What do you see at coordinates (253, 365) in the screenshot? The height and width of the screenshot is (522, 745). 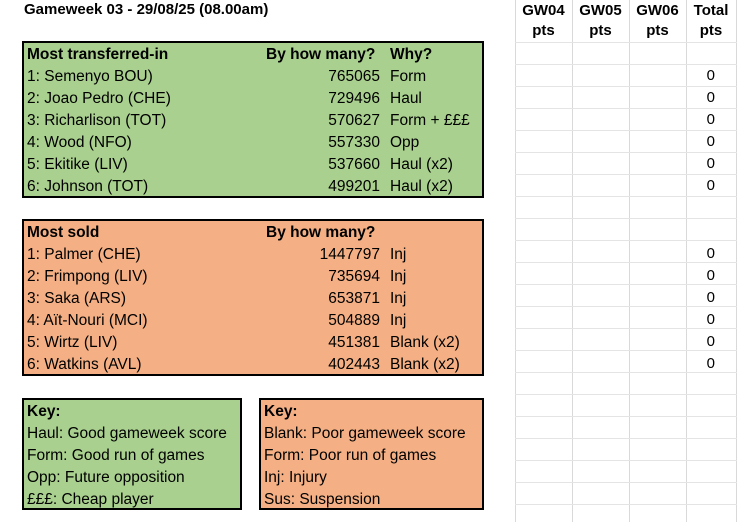 I see `table-row: 6: Watkins (AVL) 402443 Blank (x2)` at bounding box center [253, 365].